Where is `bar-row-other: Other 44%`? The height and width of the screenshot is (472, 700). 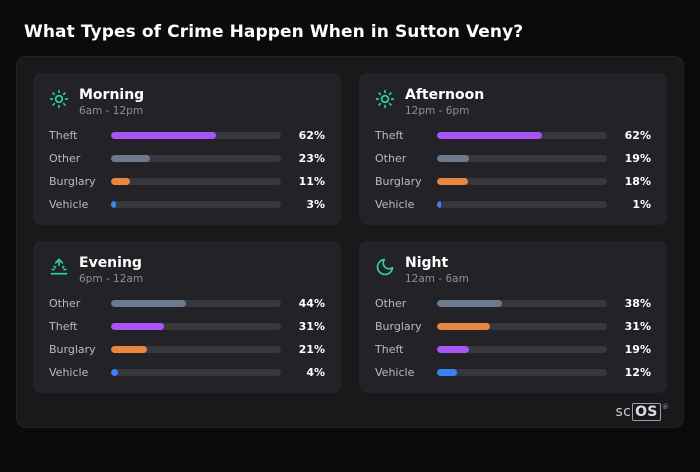 bar-row-other: Other 44% is located at coordinates (187, 303).